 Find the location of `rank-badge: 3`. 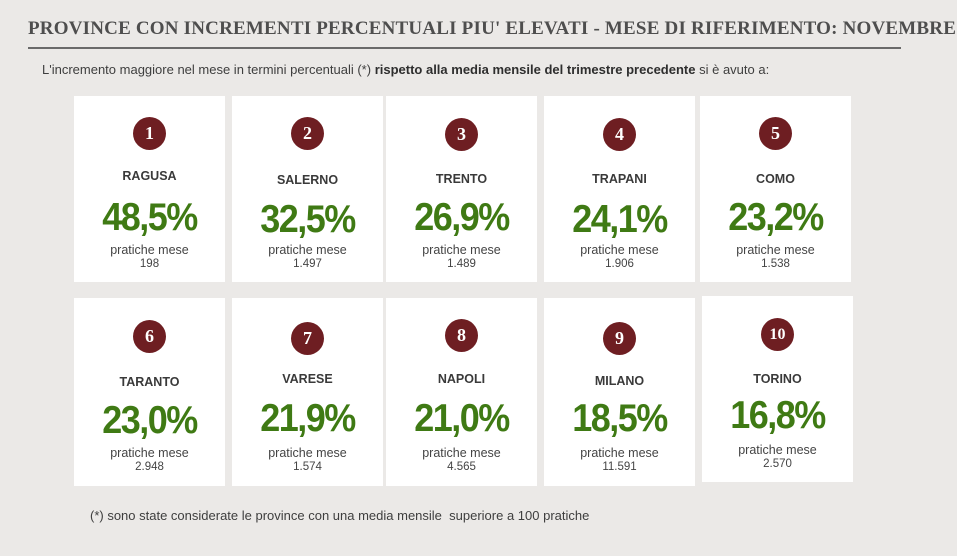

rank-badge: 3 is located at coordinates (461, 134).